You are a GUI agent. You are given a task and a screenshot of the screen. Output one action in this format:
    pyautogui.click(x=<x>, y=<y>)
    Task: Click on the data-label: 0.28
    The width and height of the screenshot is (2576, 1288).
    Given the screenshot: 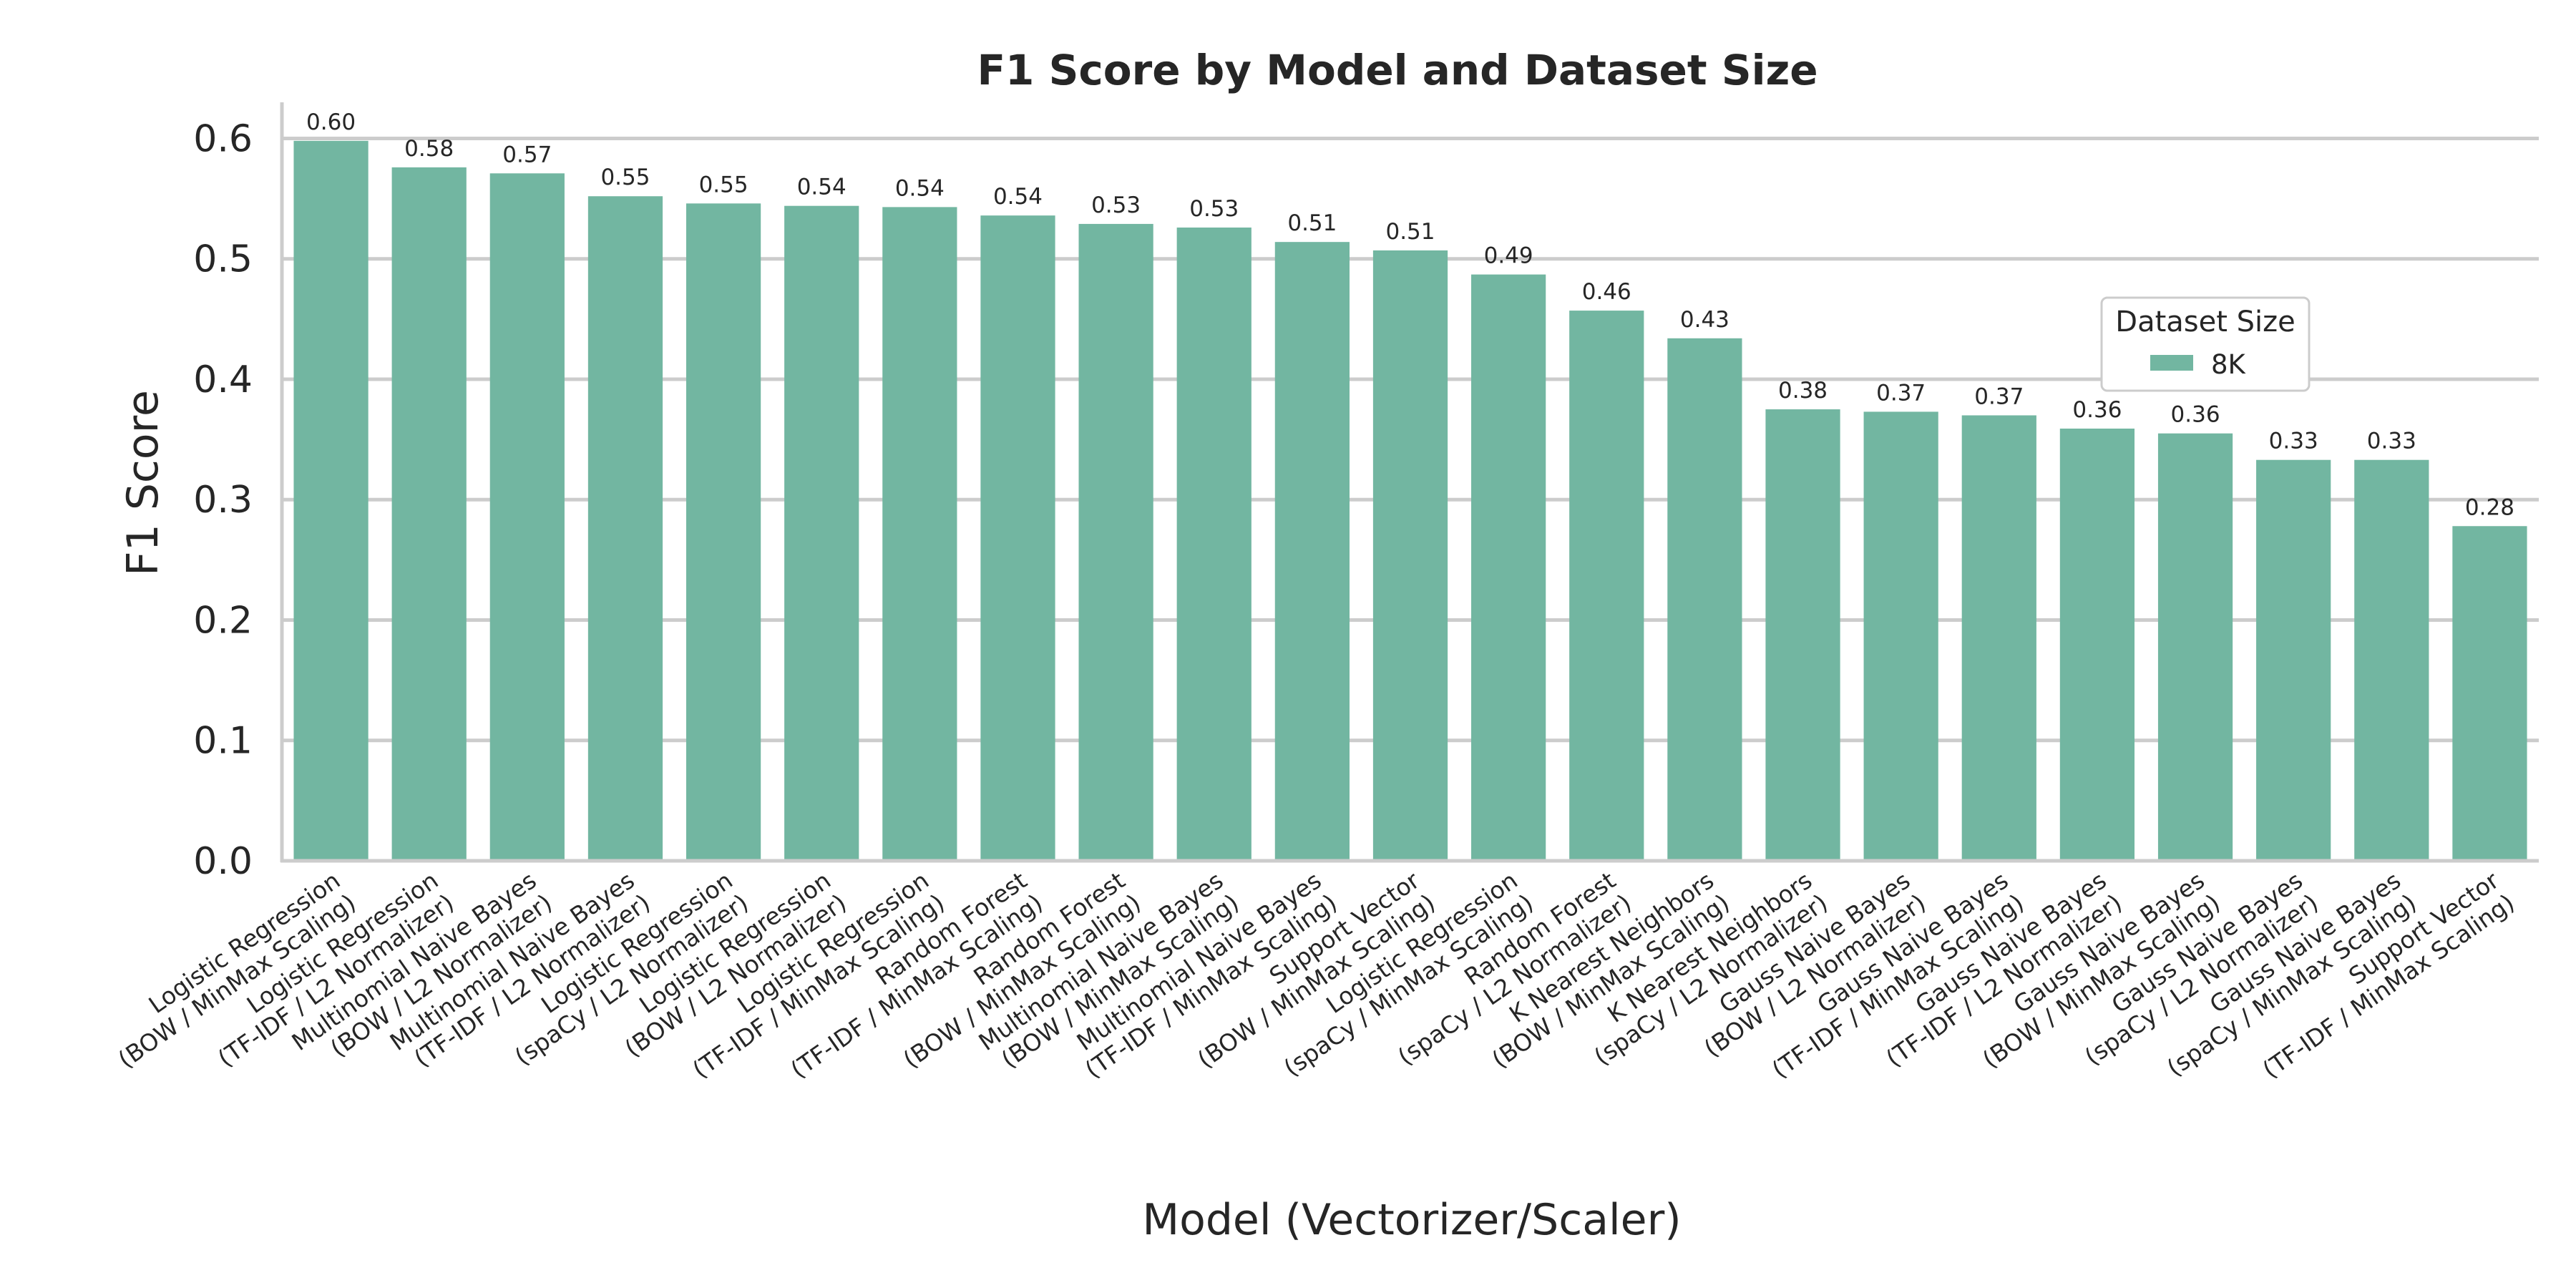 What is the action you would take?
    pyautogui.click(x=2489, y=507)
    